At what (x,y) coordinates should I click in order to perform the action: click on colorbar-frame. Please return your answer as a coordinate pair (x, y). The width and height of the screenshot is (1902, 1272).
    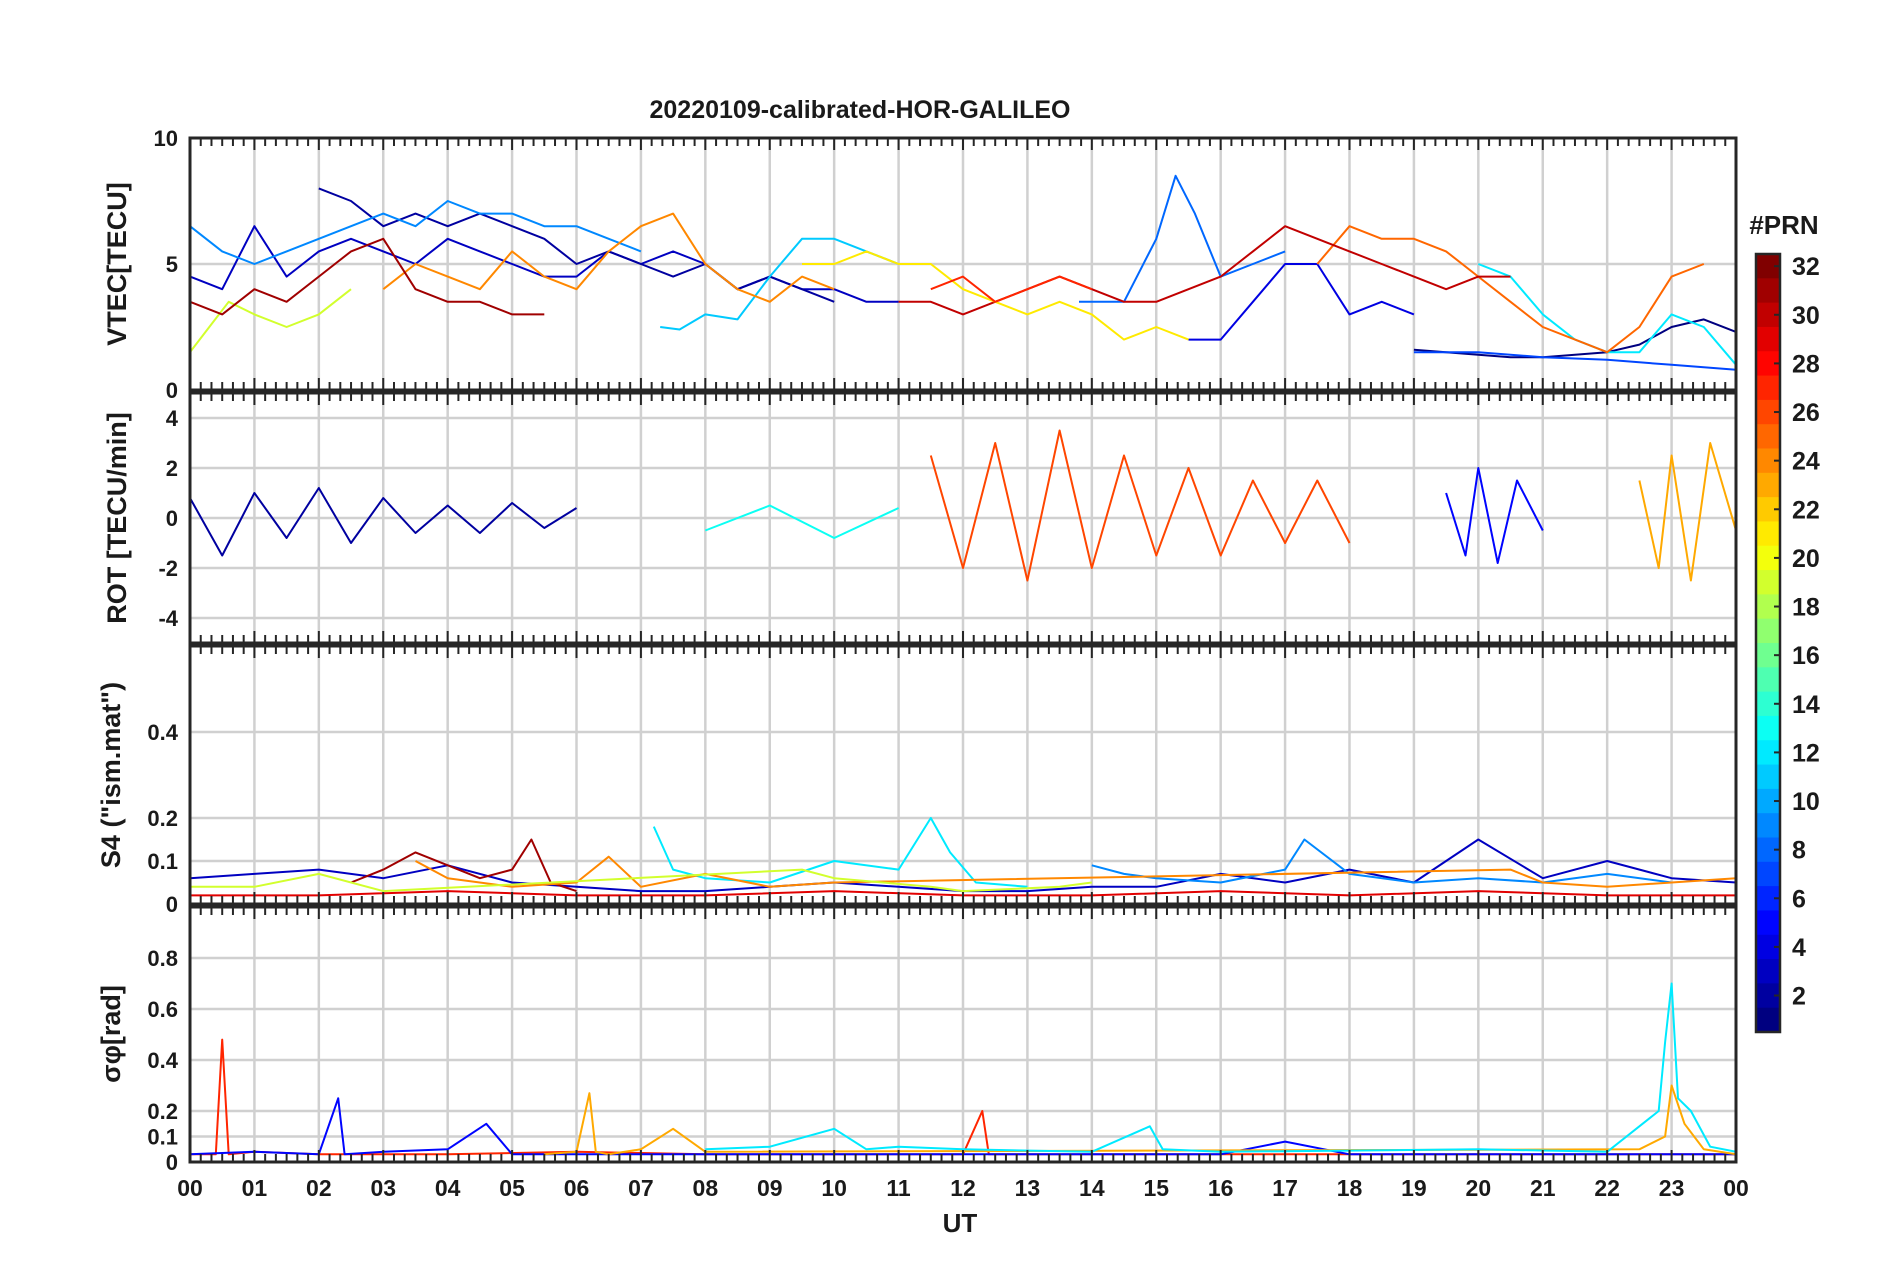
    Looking at the image, I should click on (1768, 643).